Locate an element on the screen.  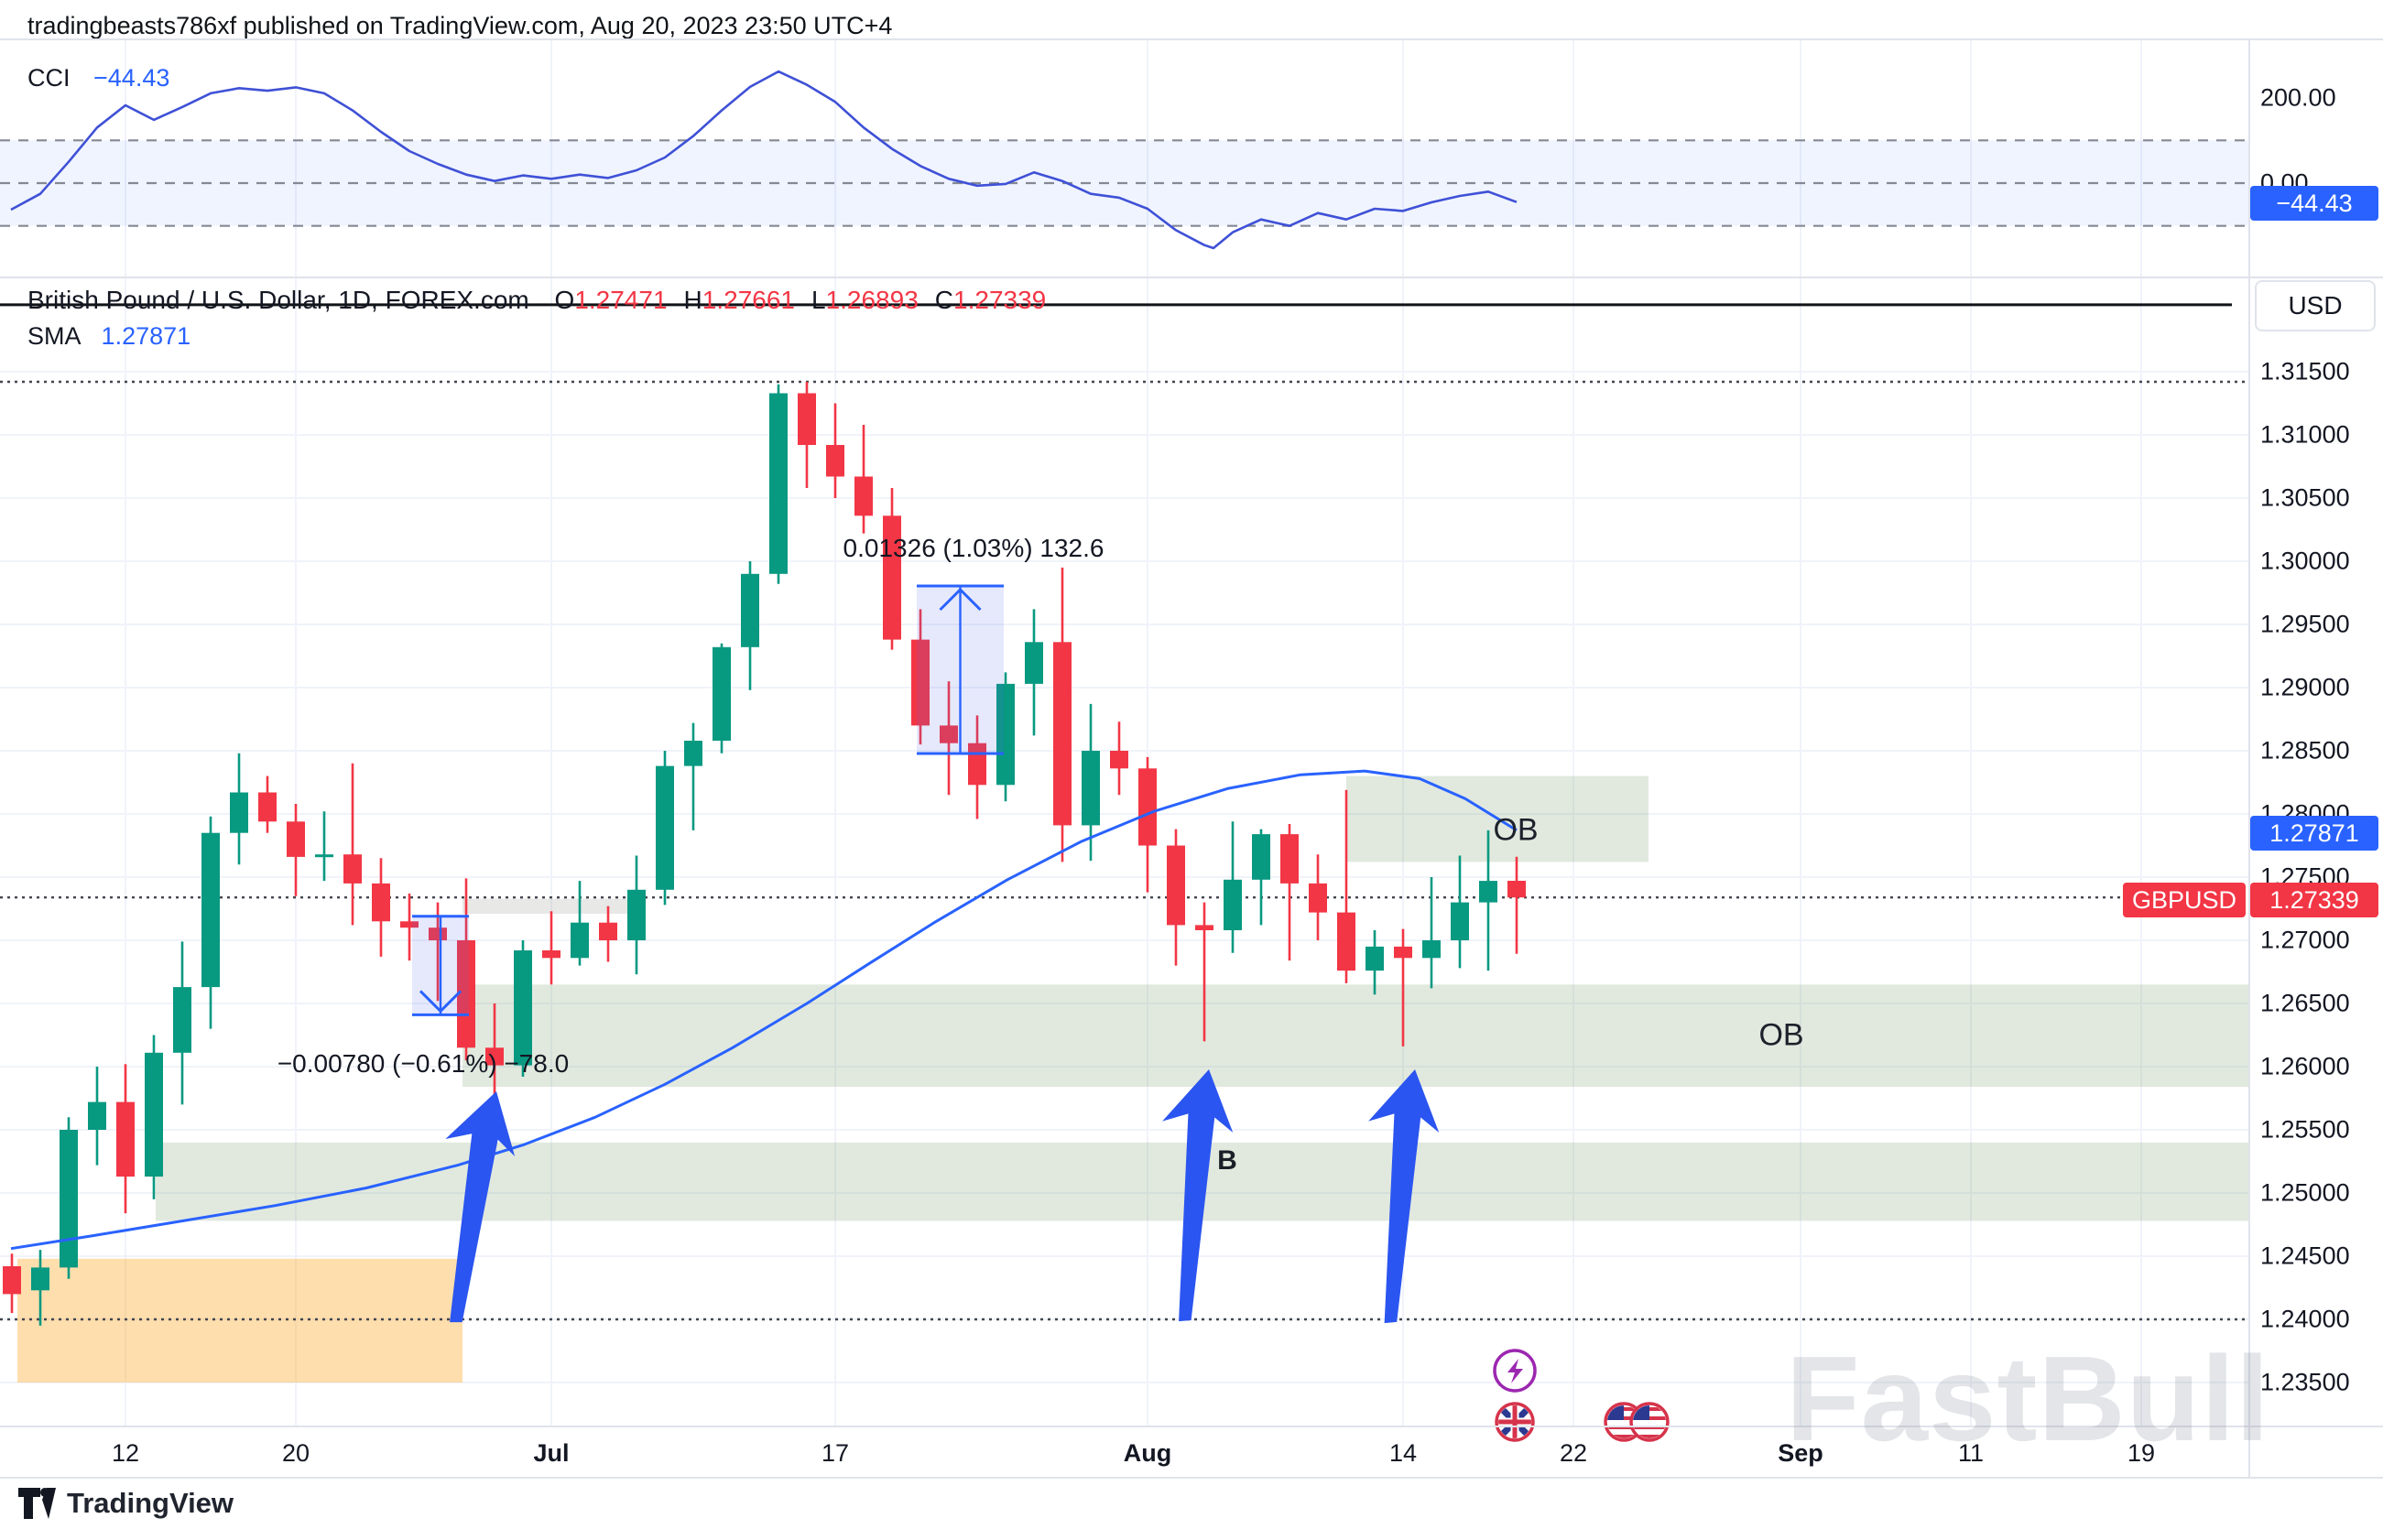
cci-line is located at coordinates (764, 160).